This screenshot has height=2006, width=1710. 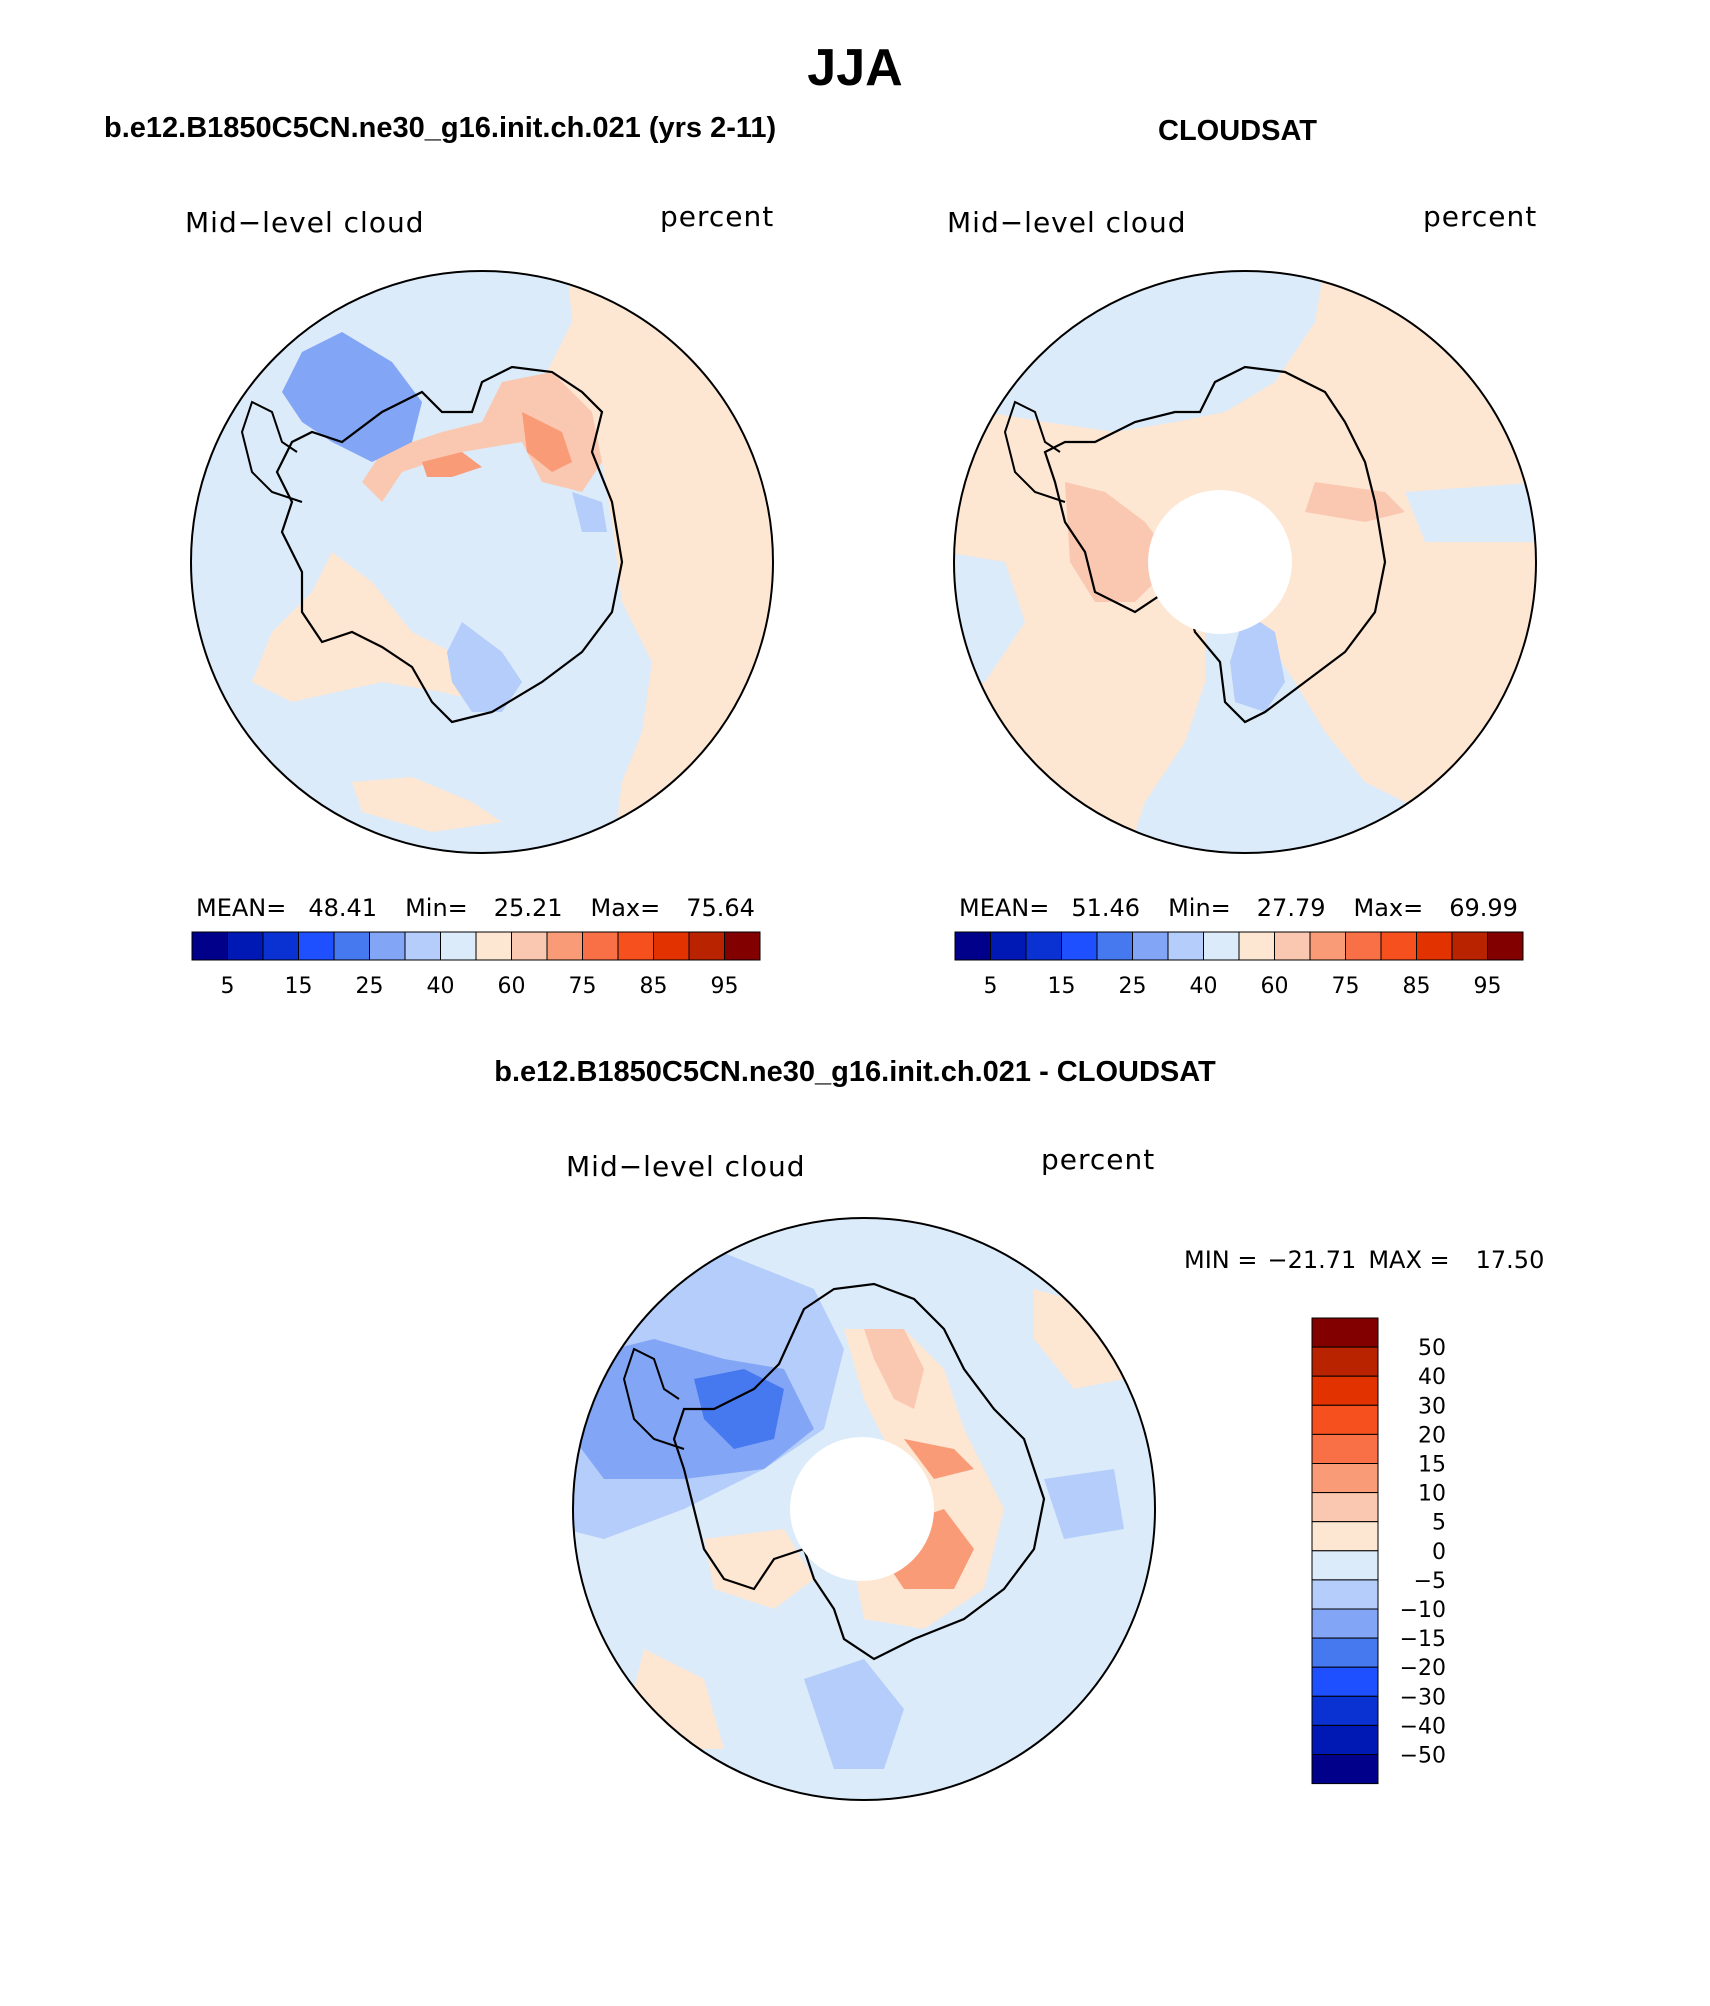 I want to click on colorbar-cloudsat-tick-label: 95, so click(x=1488, y=986).